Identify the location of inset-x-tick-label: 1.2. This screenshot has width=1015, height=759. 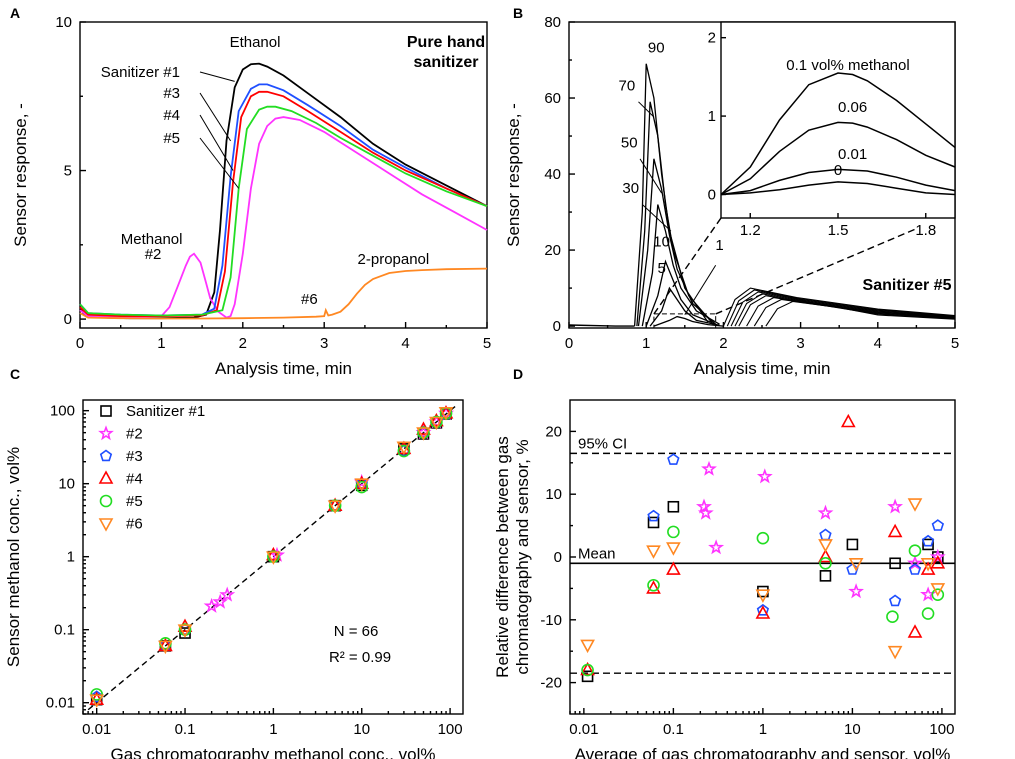
(750, 230).